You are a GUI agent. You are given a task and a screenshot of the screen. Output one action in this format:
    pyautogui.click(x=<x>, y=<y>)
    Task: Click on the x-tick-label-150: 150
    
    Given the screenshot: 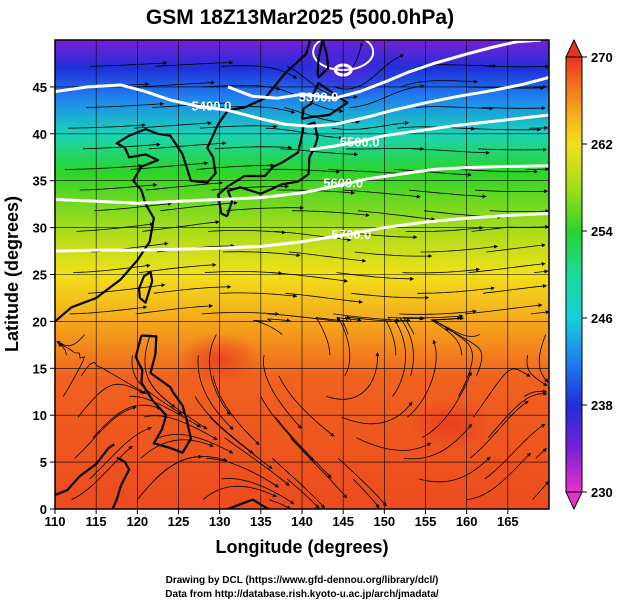 What is the action you would take?
    pyautogui.click(x=384, y=521)
    